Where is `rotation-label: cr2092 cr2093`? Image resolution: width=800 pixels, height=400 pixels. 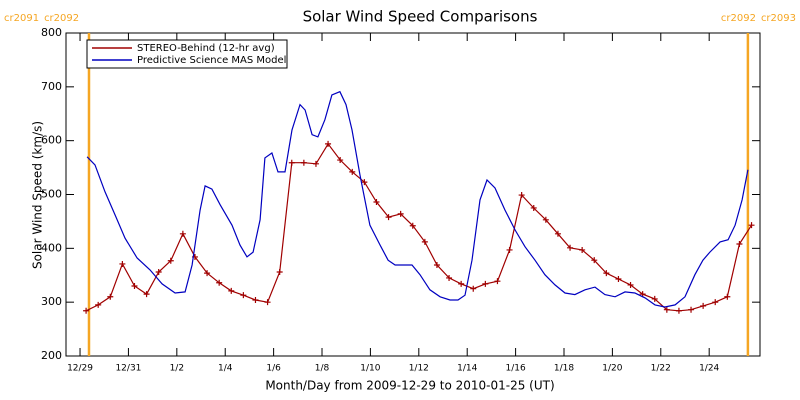 rotation-label: cr2092 cr2093 is located at coordinates (758, 18).